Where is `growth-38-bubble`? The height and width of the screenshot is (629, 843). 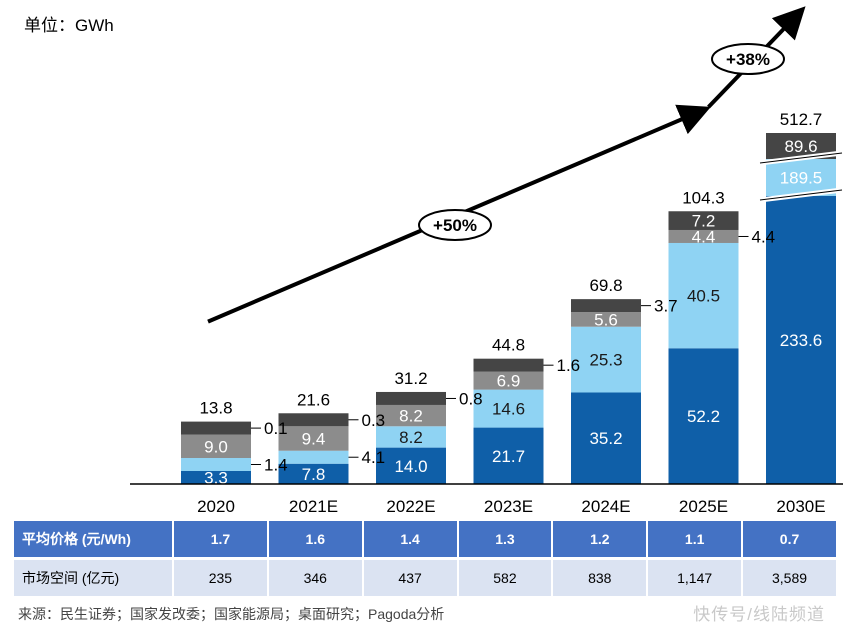 growth-38-bubble is located at coordinates (748, 59).